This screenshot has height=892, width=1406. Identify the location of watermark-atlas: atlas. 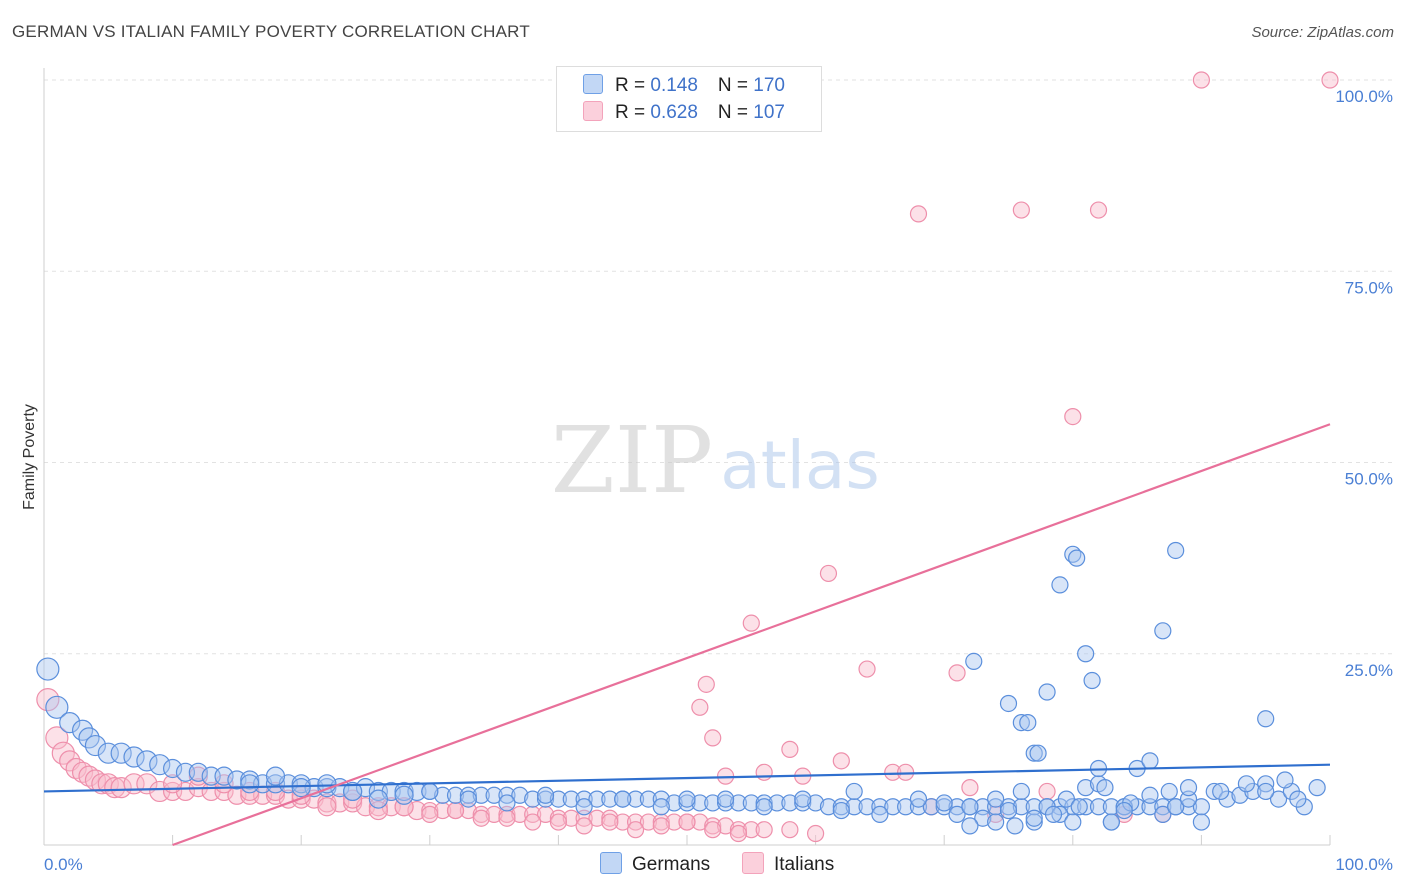
(800, 465).